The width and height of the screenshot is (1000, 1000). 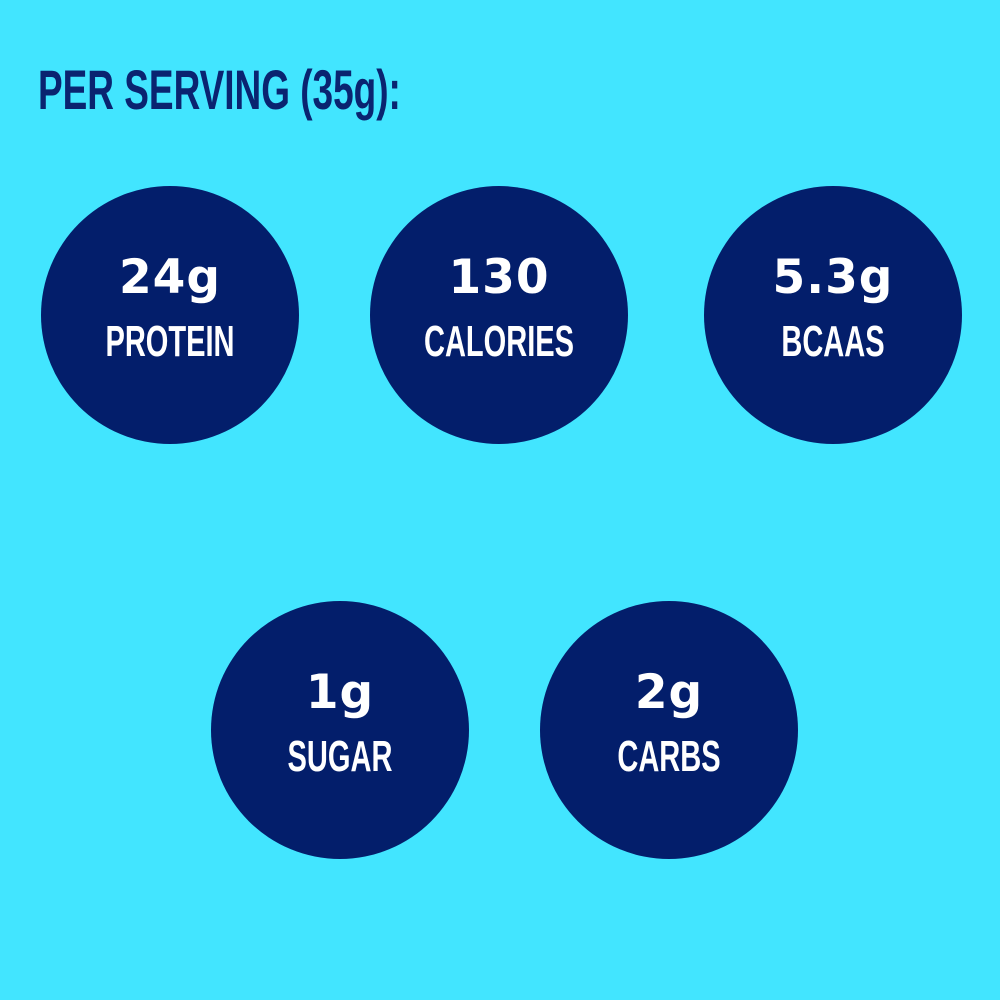 I want to click on stat-circle-calories: 130 CALORIES, so click(x=499, y=315).